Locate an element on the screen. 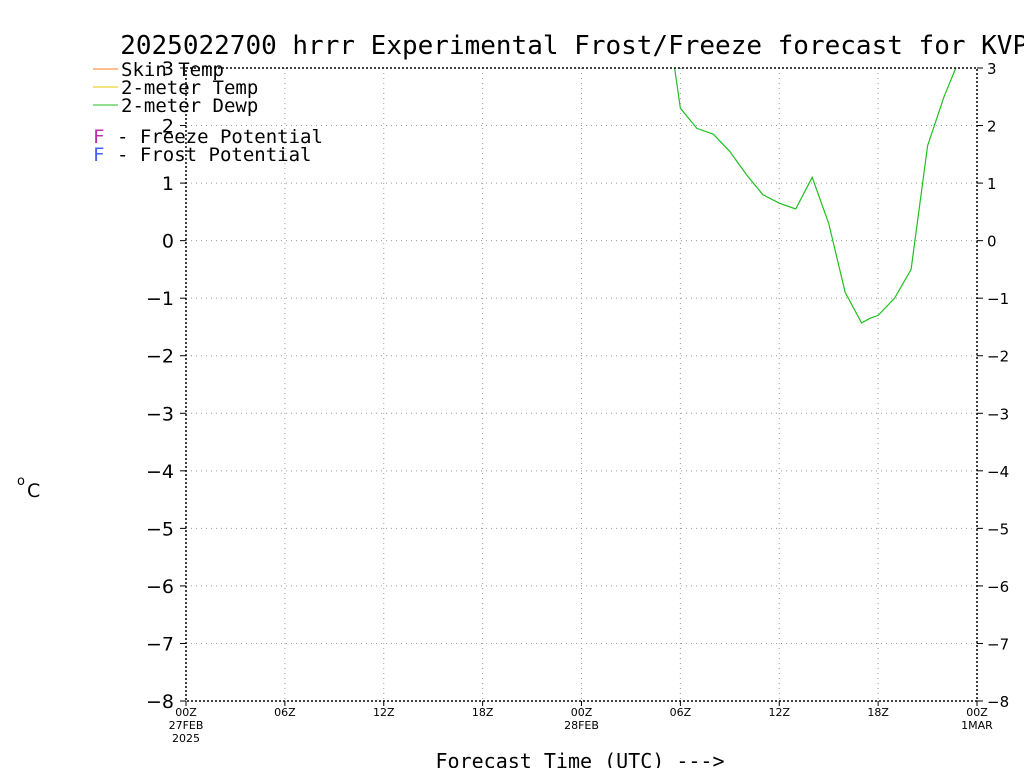 The image size is (1024, 768). legend-label-skin-temp: Skin Temp is located at coordinates (172, 70).